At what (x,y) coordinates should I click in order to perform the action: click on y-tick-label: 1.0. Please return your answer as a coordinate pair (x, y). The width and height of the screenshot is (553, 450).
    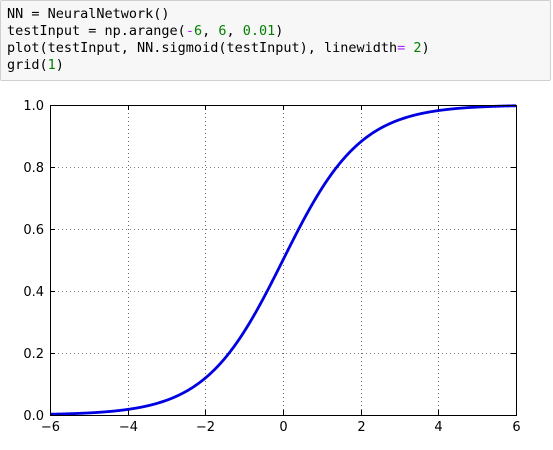
    Looking at the image, I should click on (33, 106).